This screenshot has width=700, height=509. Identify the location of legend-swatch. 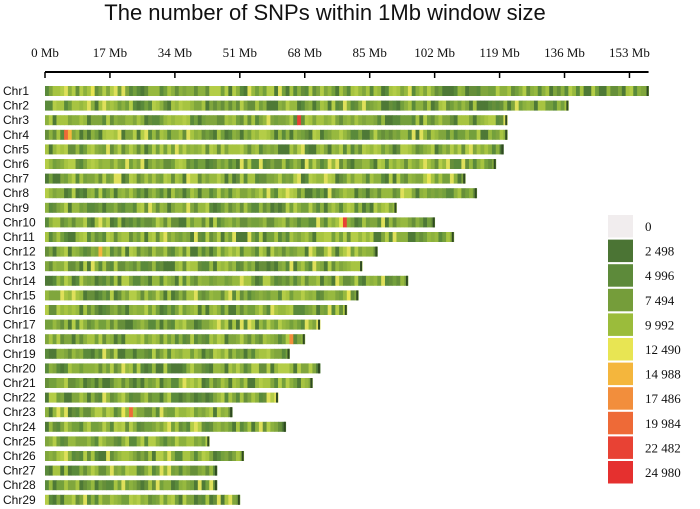
(620, 398).